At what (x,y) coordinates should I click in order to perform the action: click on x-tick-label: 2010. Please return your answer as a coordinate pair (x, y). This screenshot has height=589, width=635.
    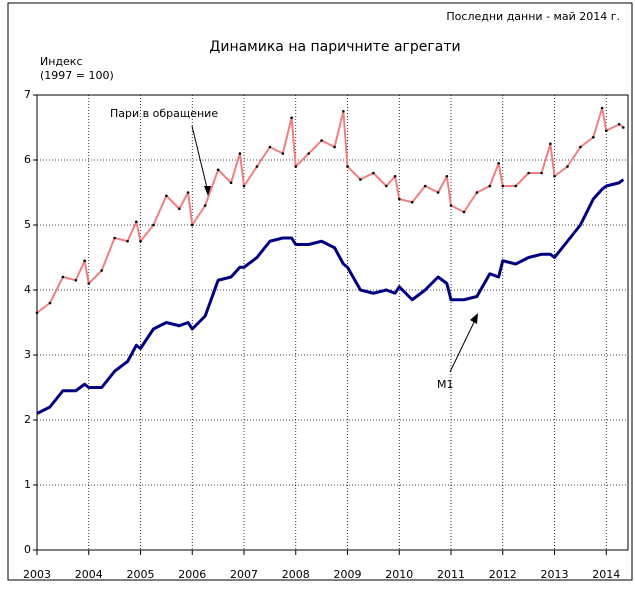
    Looking at the image, I should click on (399, 574).